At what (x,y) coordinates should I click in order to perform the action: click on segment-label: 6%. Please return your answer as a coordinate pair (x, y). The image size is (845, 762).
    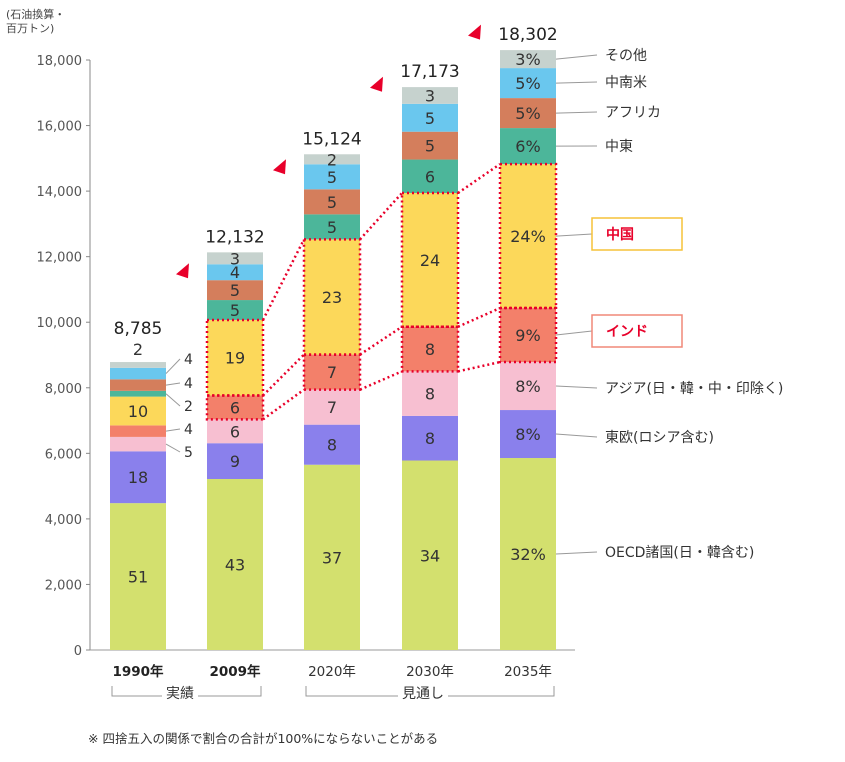
    Looking at the image, I should click on (527, 146).